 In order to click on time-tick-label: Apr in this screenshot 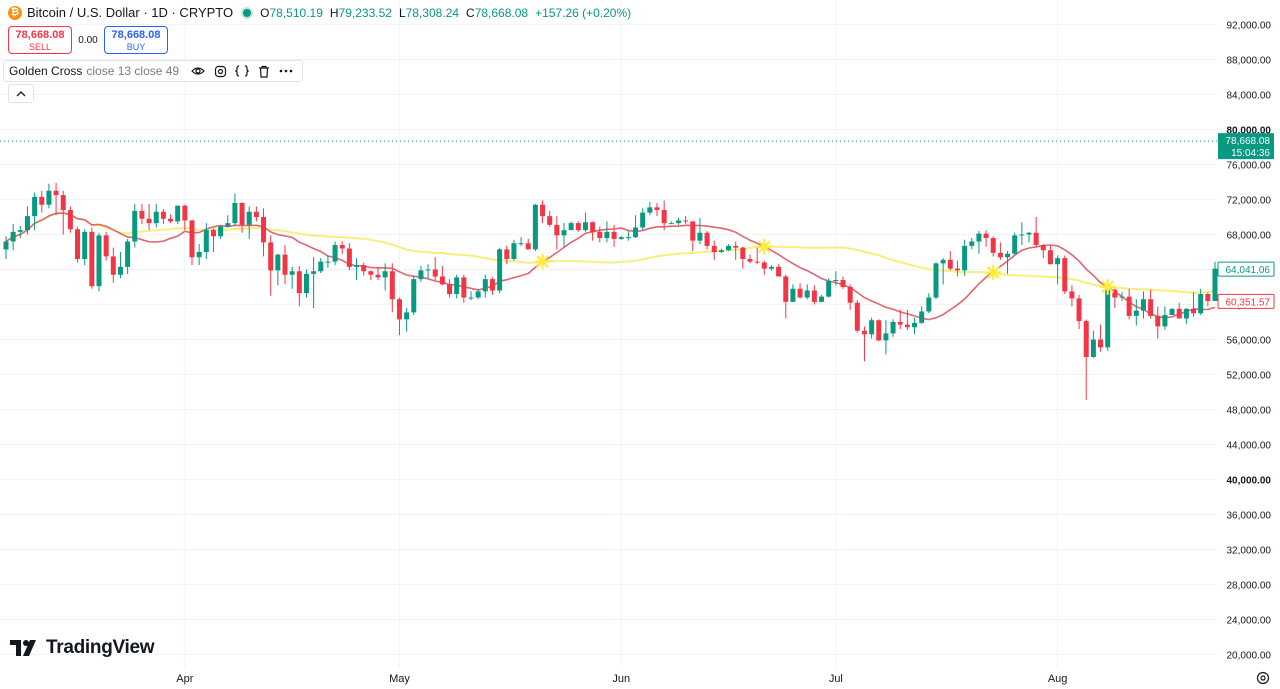, I will do `click(184, 679)`.